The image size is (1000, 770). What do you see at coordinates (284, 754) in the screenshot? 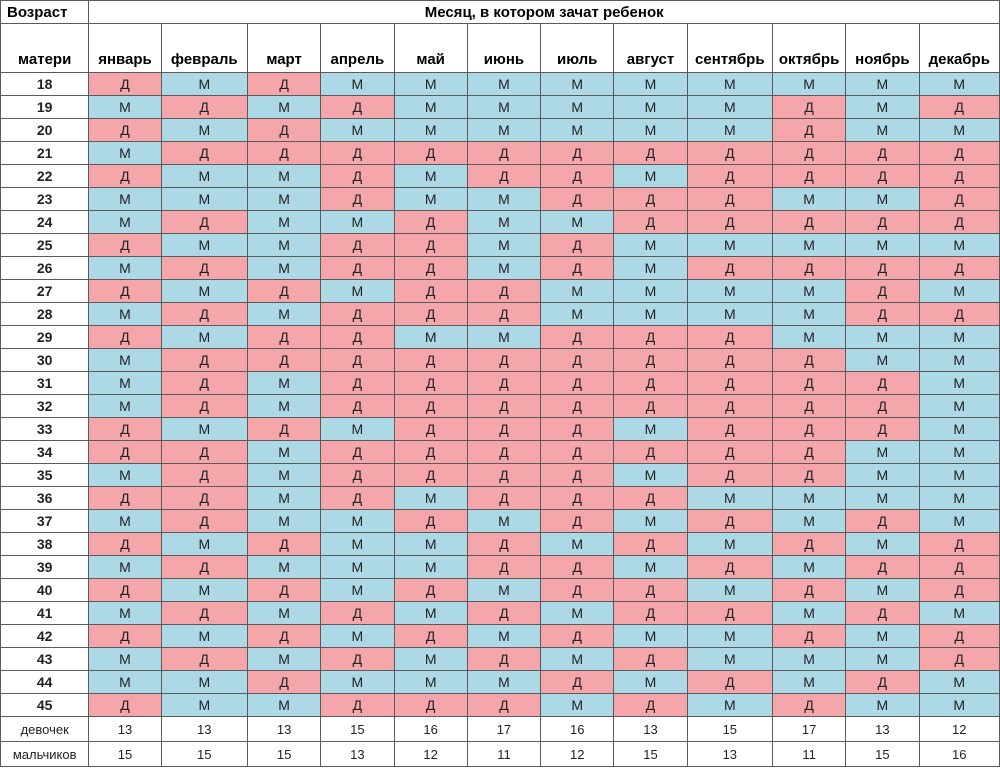
I see `summary-count: 15` at bounding box center [284, 754].